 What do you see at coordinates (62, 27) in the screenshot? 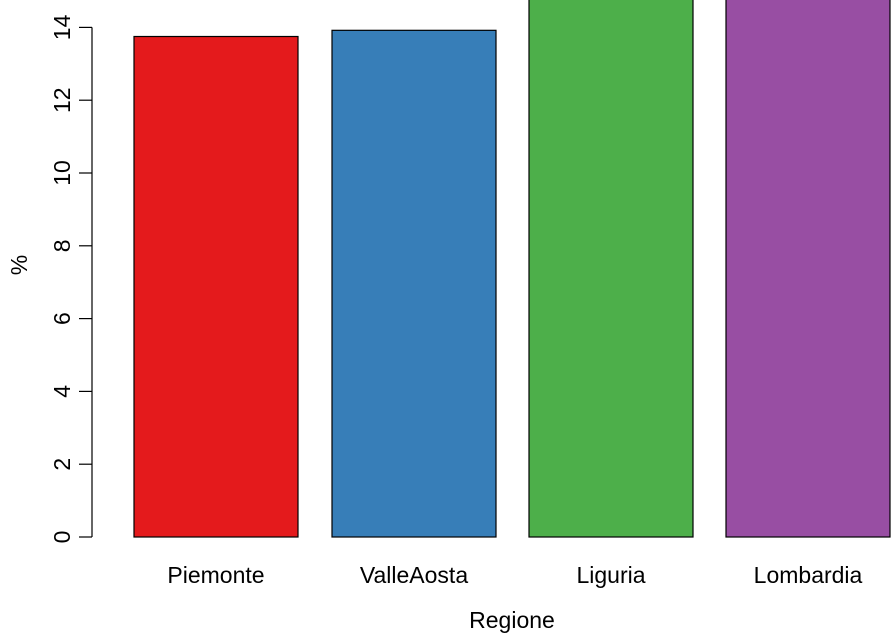
I see `y-tick-label: 14` at bounding box center [62, 27].